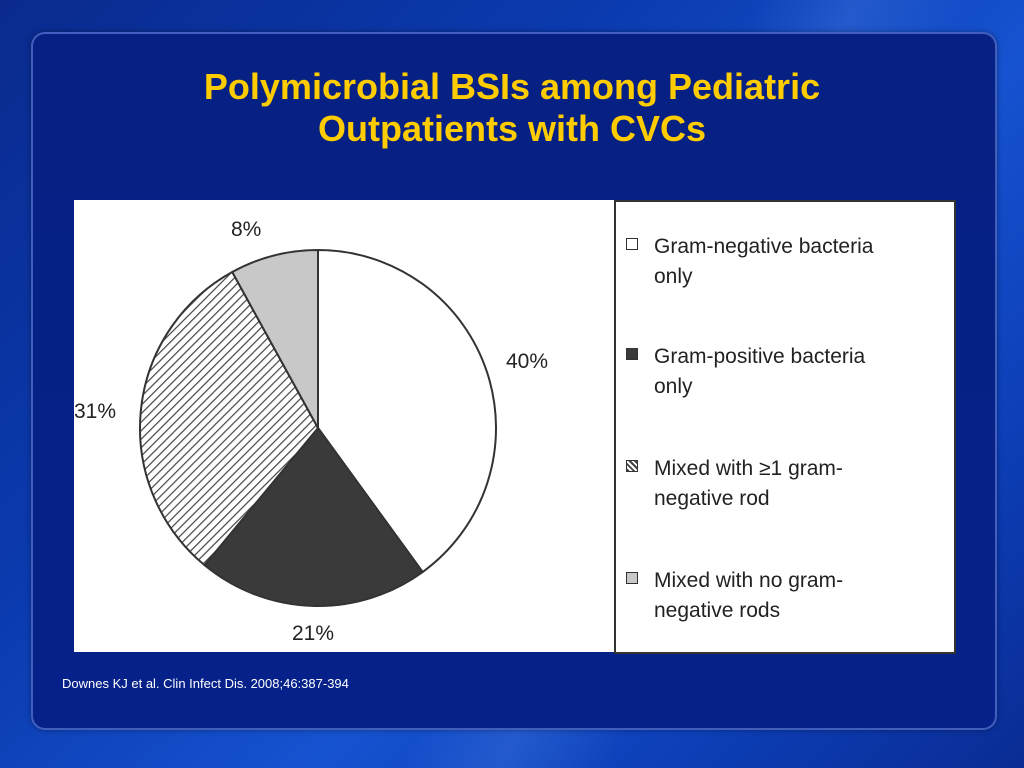 The height and width of the screenshot is (768, 1024). I want to click on pct-label-mixed-no-gram-negative: 8%, so click(246, 229).